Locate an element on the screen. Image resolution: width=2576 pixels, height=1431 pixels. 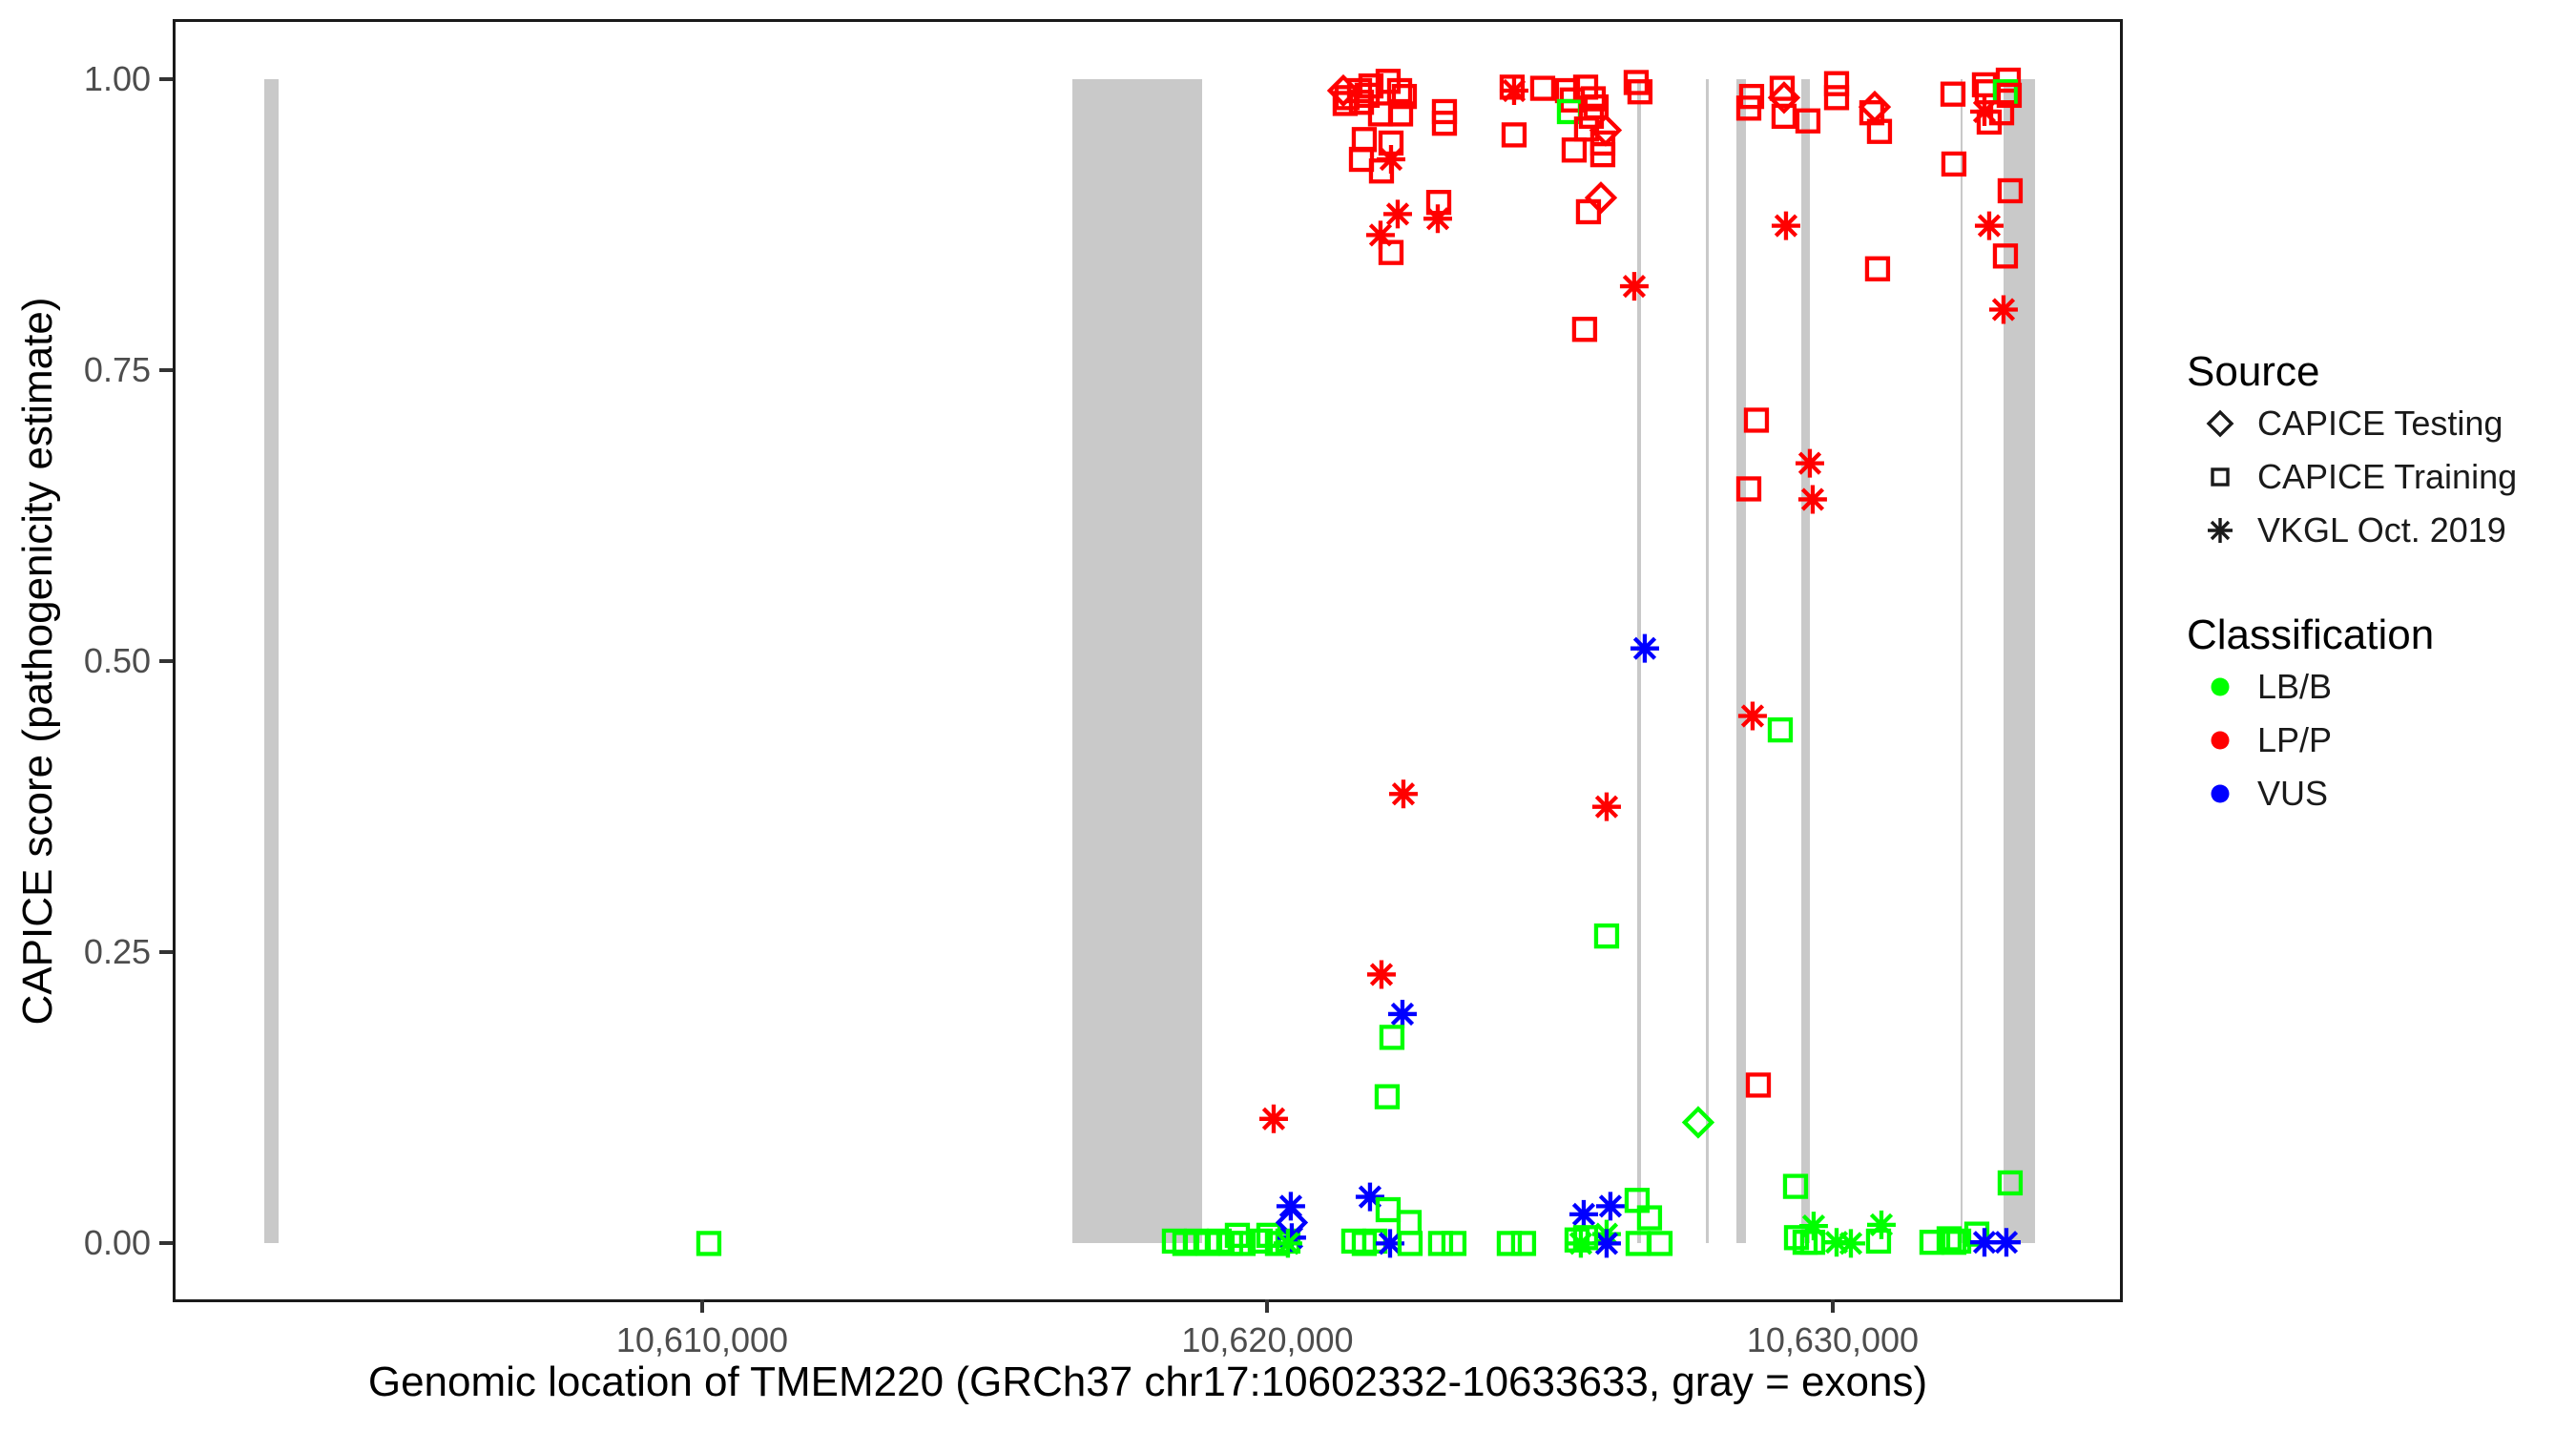
y-tick-label: 1.00 is located at coordinates (117, 78).